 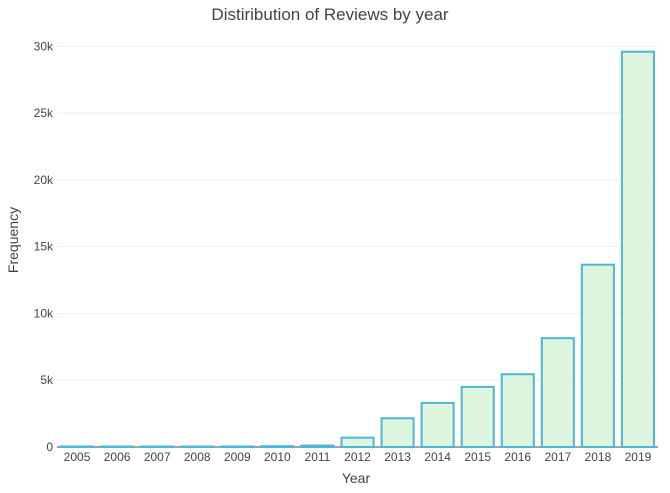 What do you see at coordinates (157, 457) in the screenshot?
I see `x-tick-label: 2007` at bounding box center [157, 457].